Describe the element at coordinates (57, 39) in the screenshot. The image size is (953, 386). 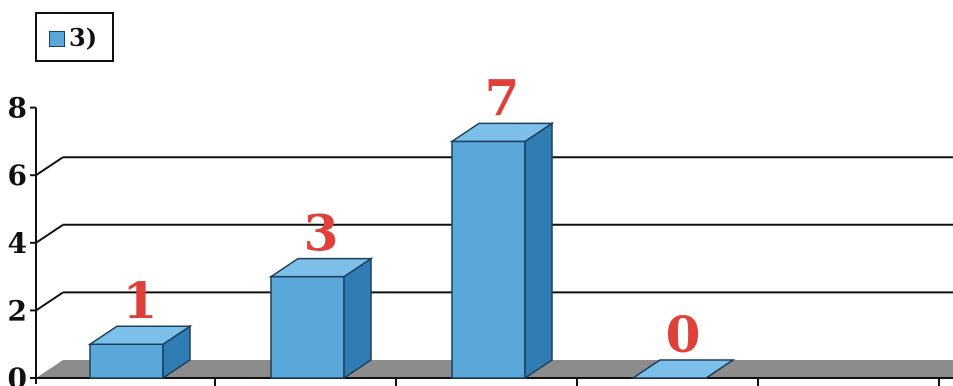
I see `legend-swatch` at that location.